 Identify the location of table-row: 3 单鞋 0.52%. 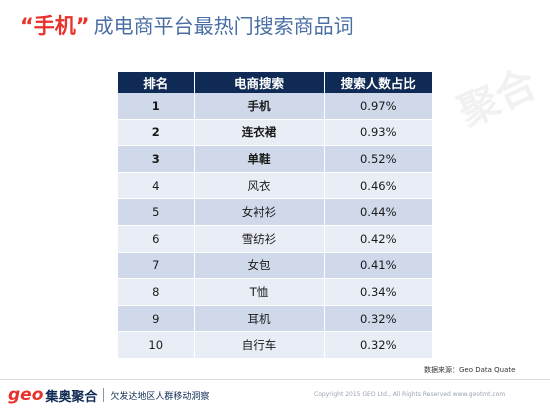
(275, 159).